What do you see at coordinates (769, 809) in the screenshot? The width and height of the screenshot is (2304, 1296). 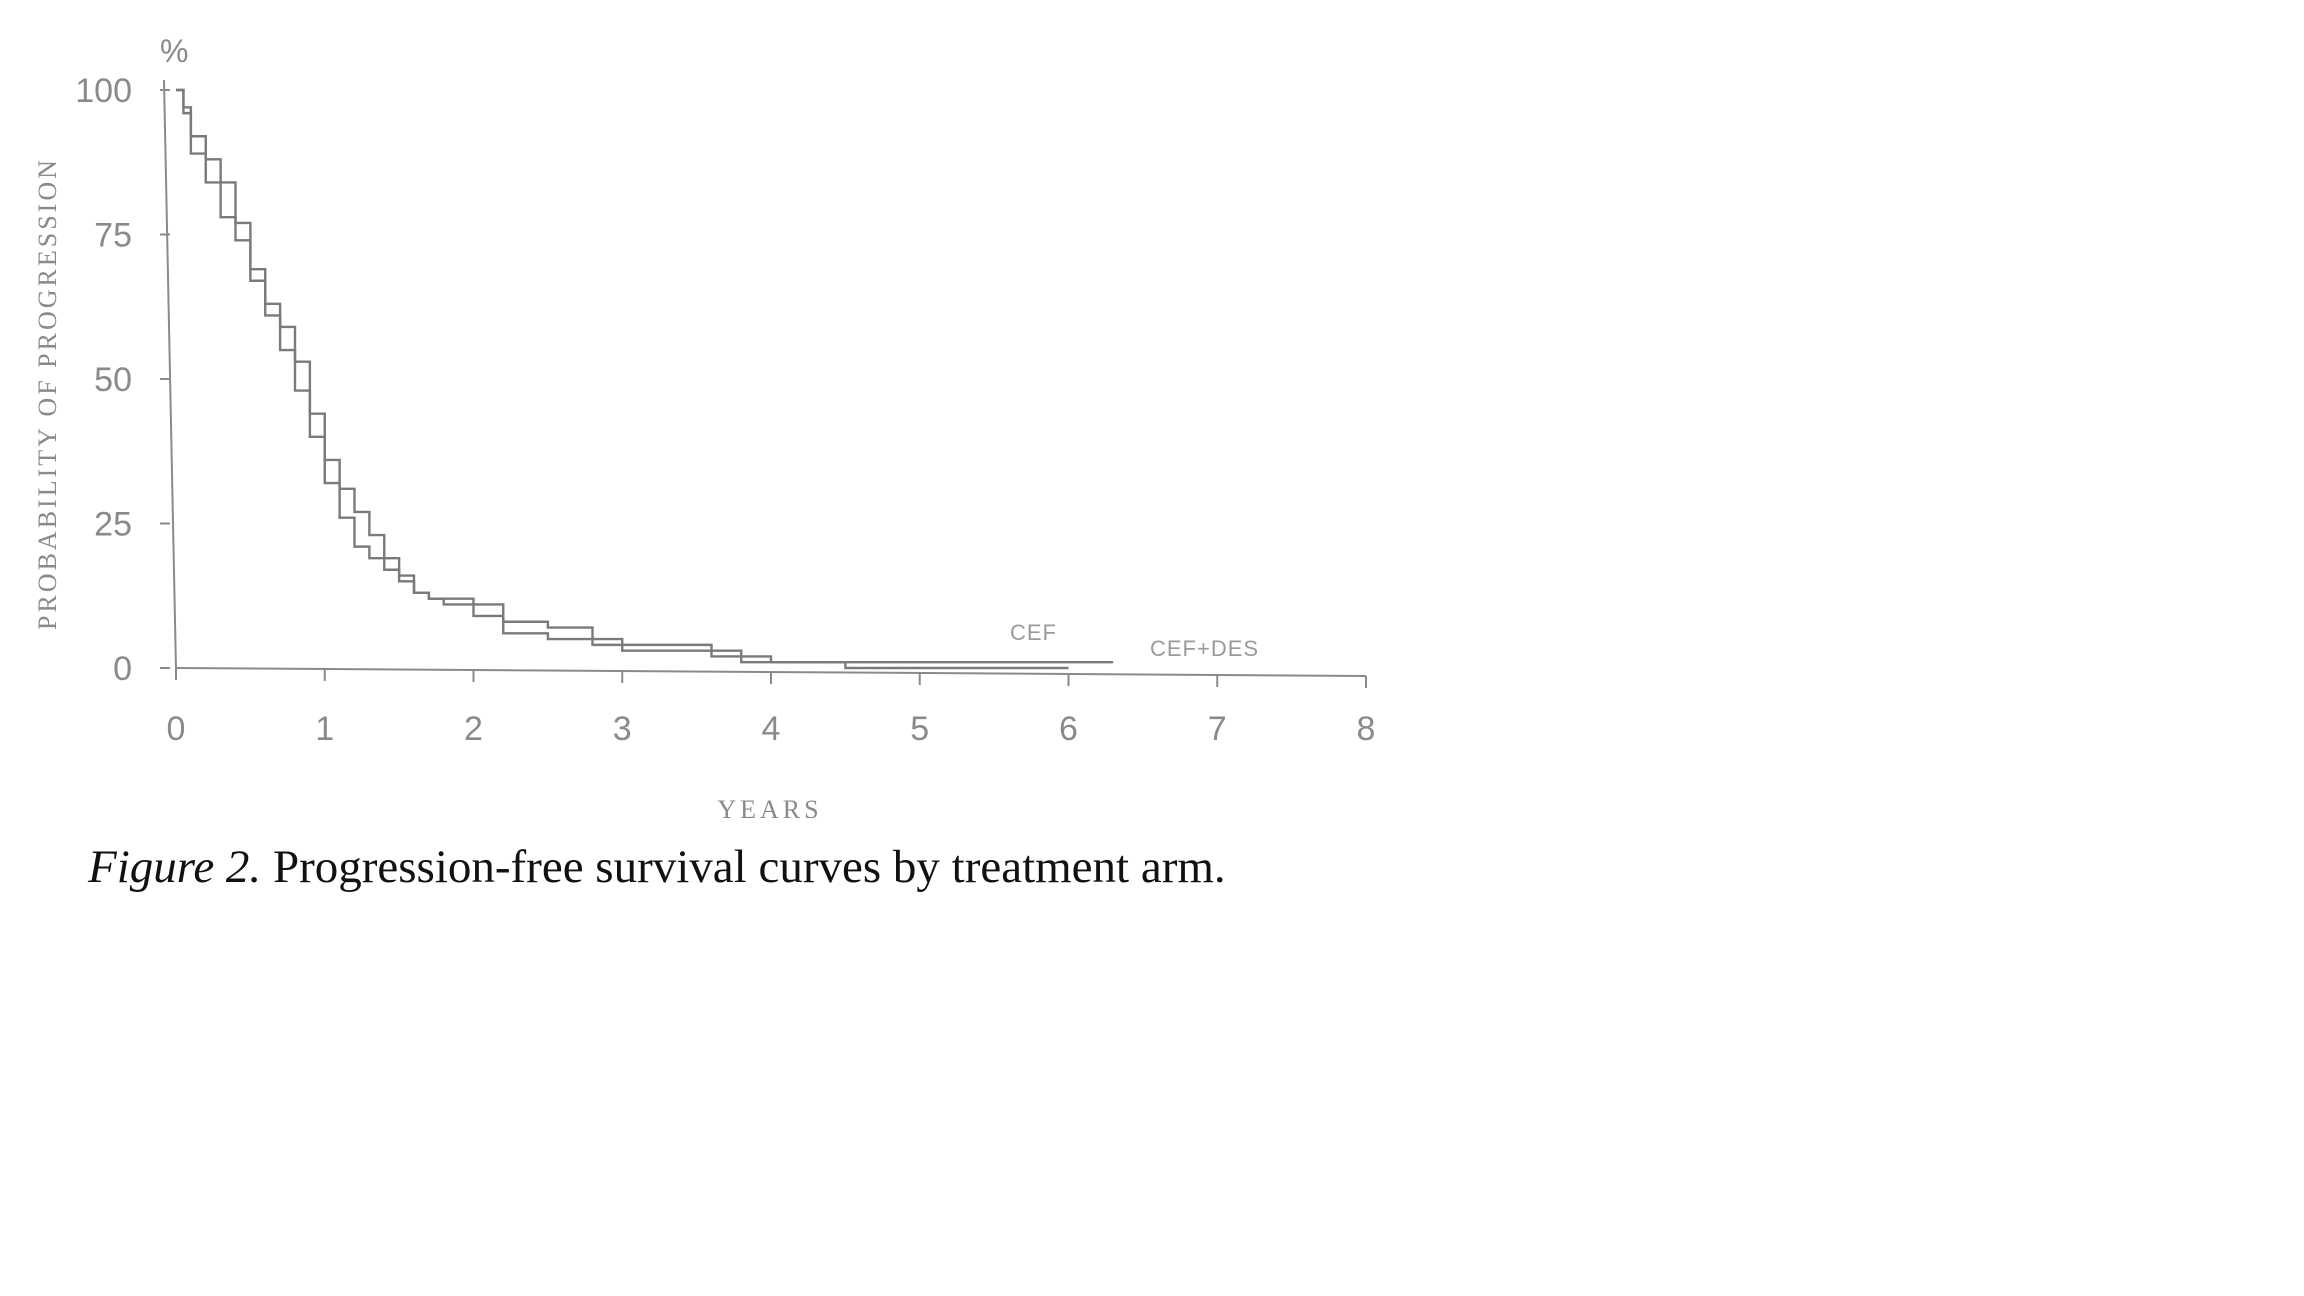 I see `x-axis-label: YEARS` at bounding box center [769, 809].